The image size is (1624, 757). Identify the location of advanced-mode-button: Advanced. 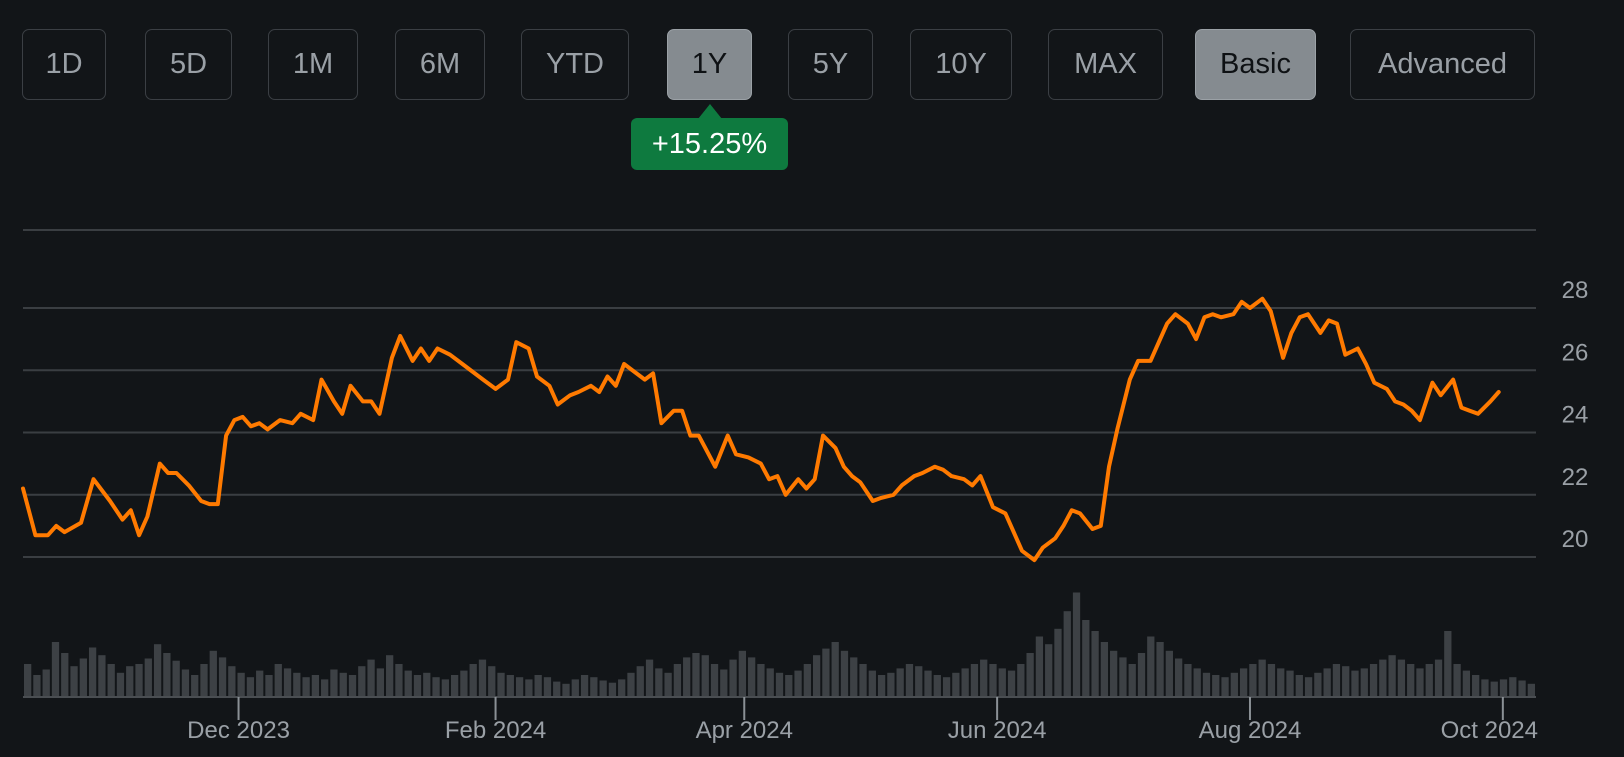
(1442, 64).